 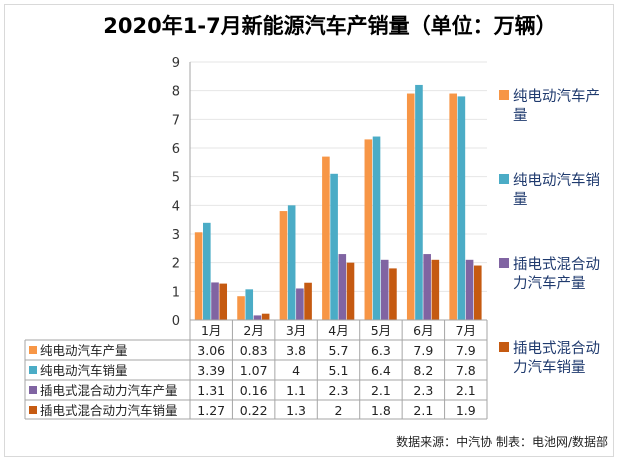 I want to click on legend-item: 插电式混合动 力汽车产量, so click(x=558, y=275).